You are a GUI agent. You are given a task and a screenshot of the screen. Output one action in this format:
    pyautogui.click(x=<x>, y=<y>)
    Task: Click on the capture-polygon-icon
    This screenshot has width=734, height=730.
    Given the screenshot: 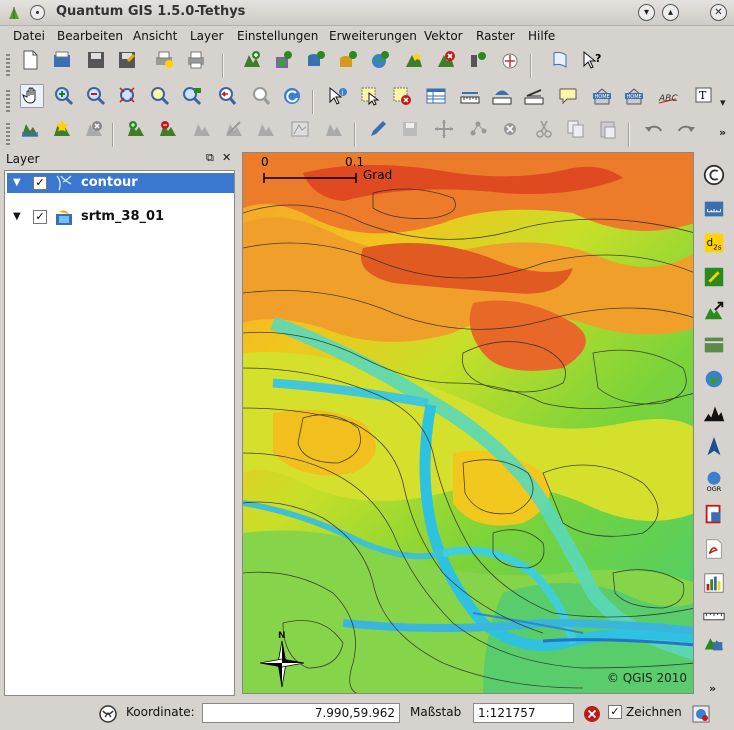 What is the action you would take?
    pyautogui.click(x=300, y=129)
    